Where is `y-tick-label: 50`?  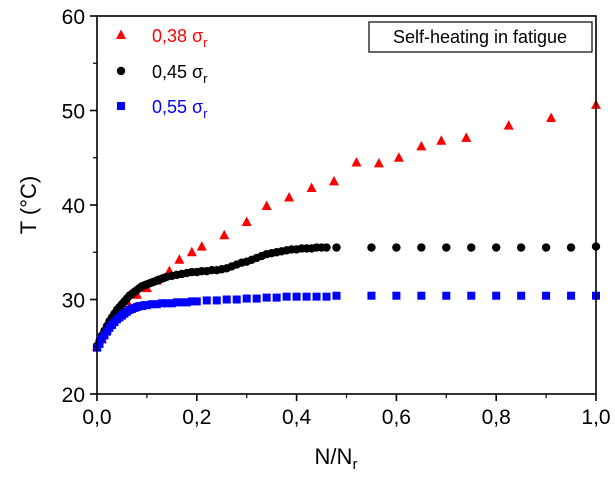
y-tick-label: 50 is located at coordinates (73, 112).